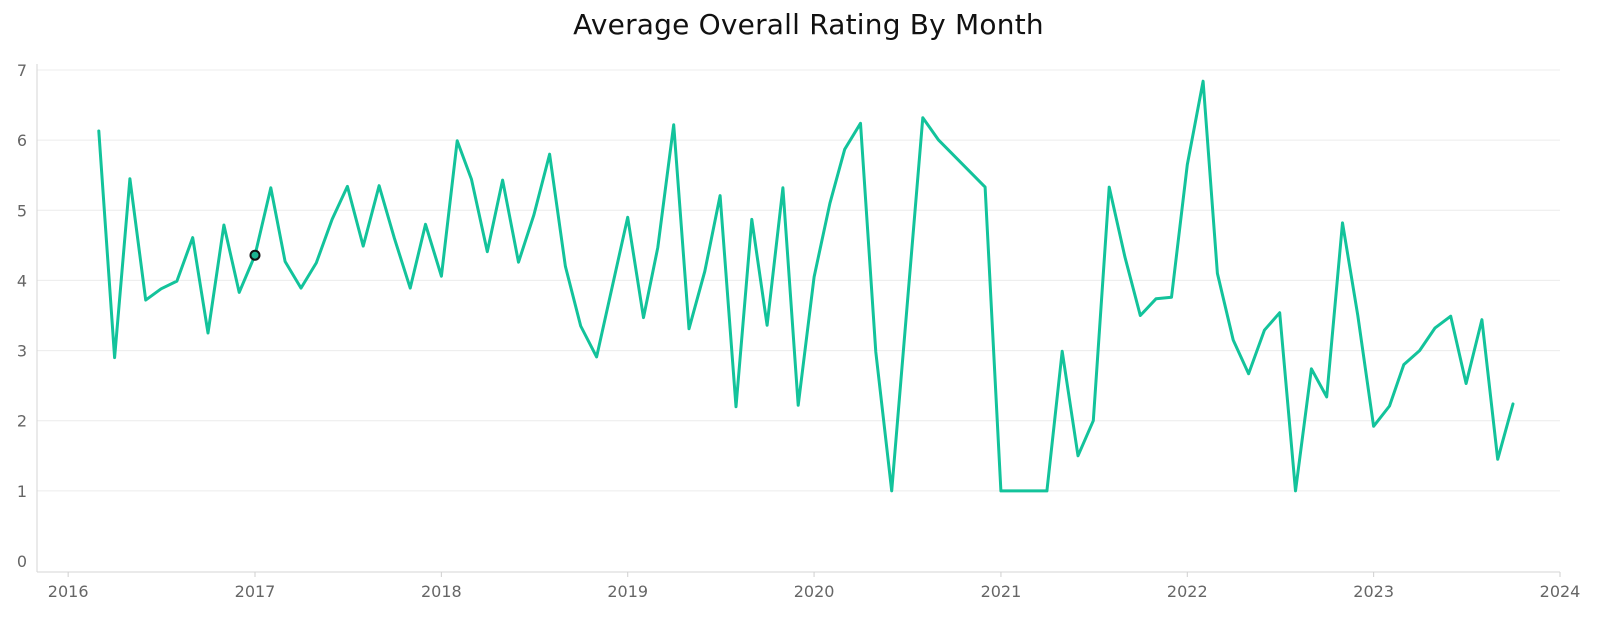 This screenshot has width=1617, height=625. I want to click on highlighted-data-point, so click(255, 255).